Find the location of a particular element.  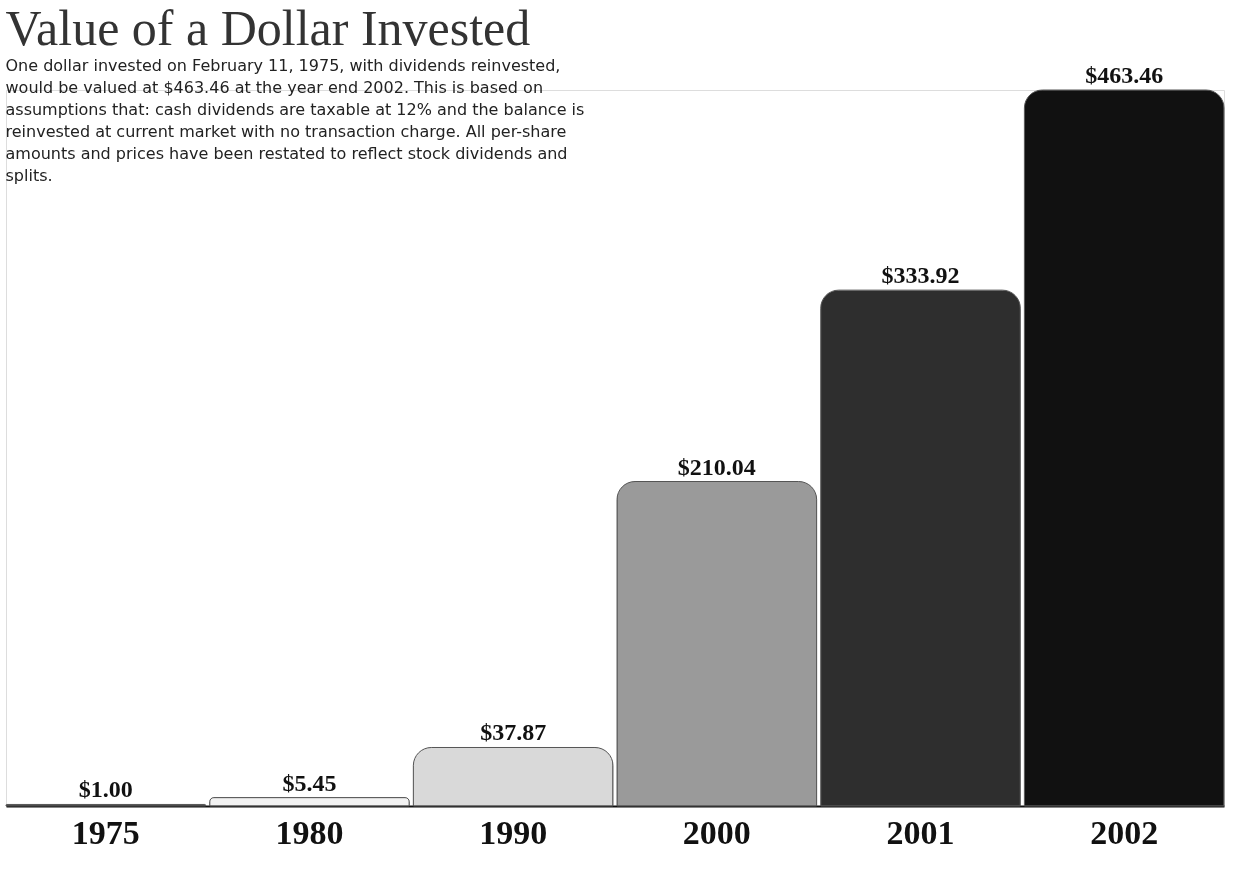

data-label: $333.92 is located at coordinates (920, 275).